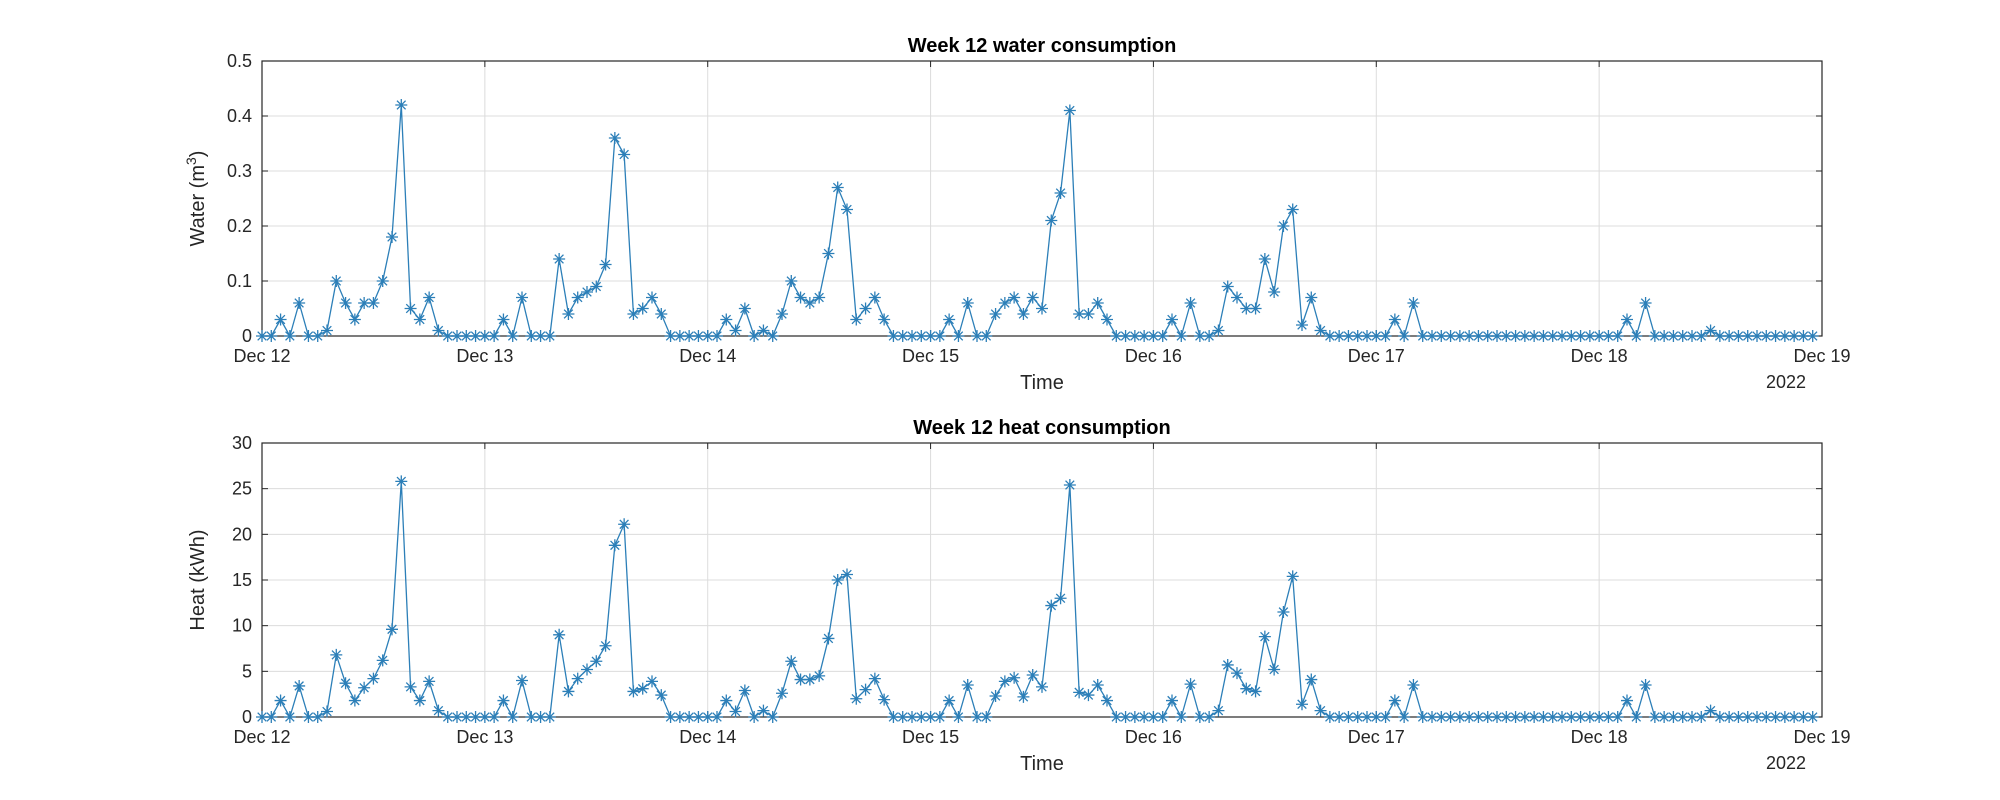 This screenshot has height=800, width=2000. Describe the element at coordinates (242, 534) in the screenshot. I see `y-tick-label: 20` at that location.